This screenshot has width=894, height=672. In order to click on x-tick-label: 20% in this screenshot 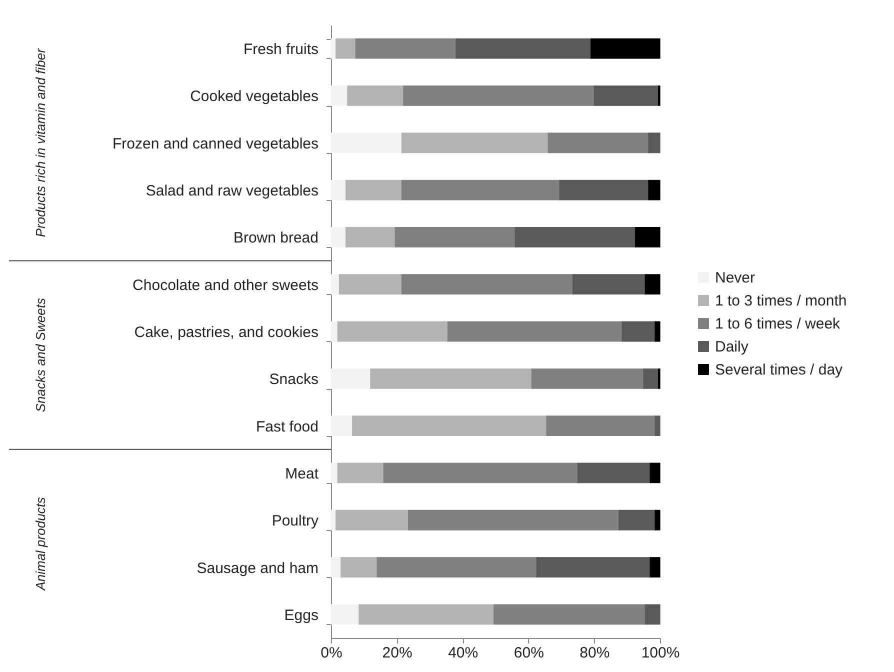, I will do `click(397, 653)`.